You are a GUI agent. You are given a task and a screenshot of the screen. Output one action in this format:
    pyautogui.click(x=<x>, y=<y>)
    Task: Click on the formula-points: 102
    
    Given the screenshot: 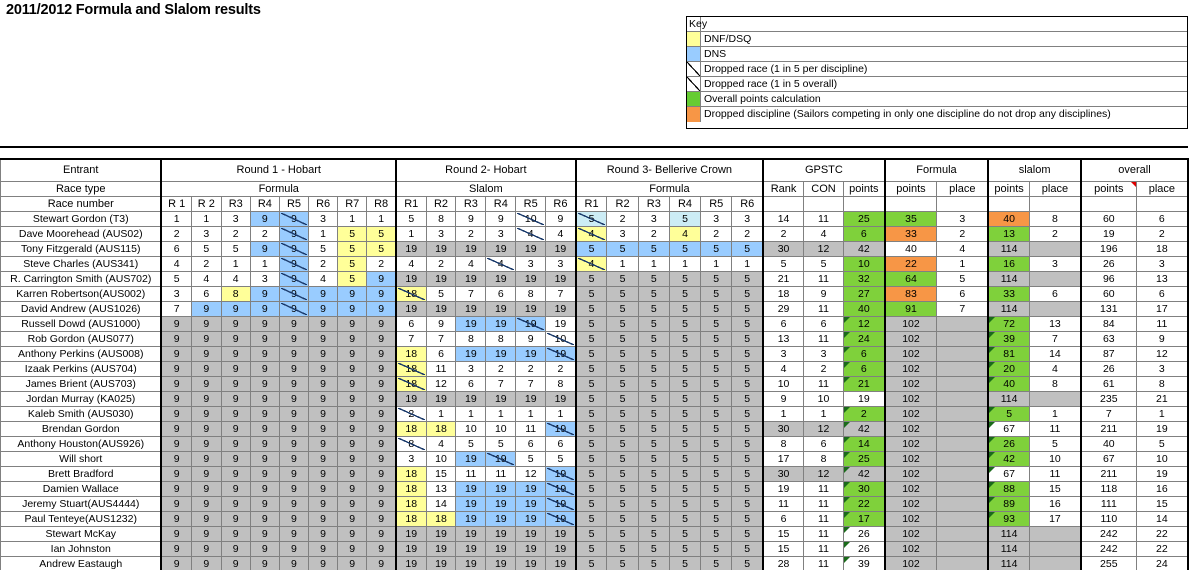 What is the action you would take?
    pyautogui.click(x=911, y=562)
    